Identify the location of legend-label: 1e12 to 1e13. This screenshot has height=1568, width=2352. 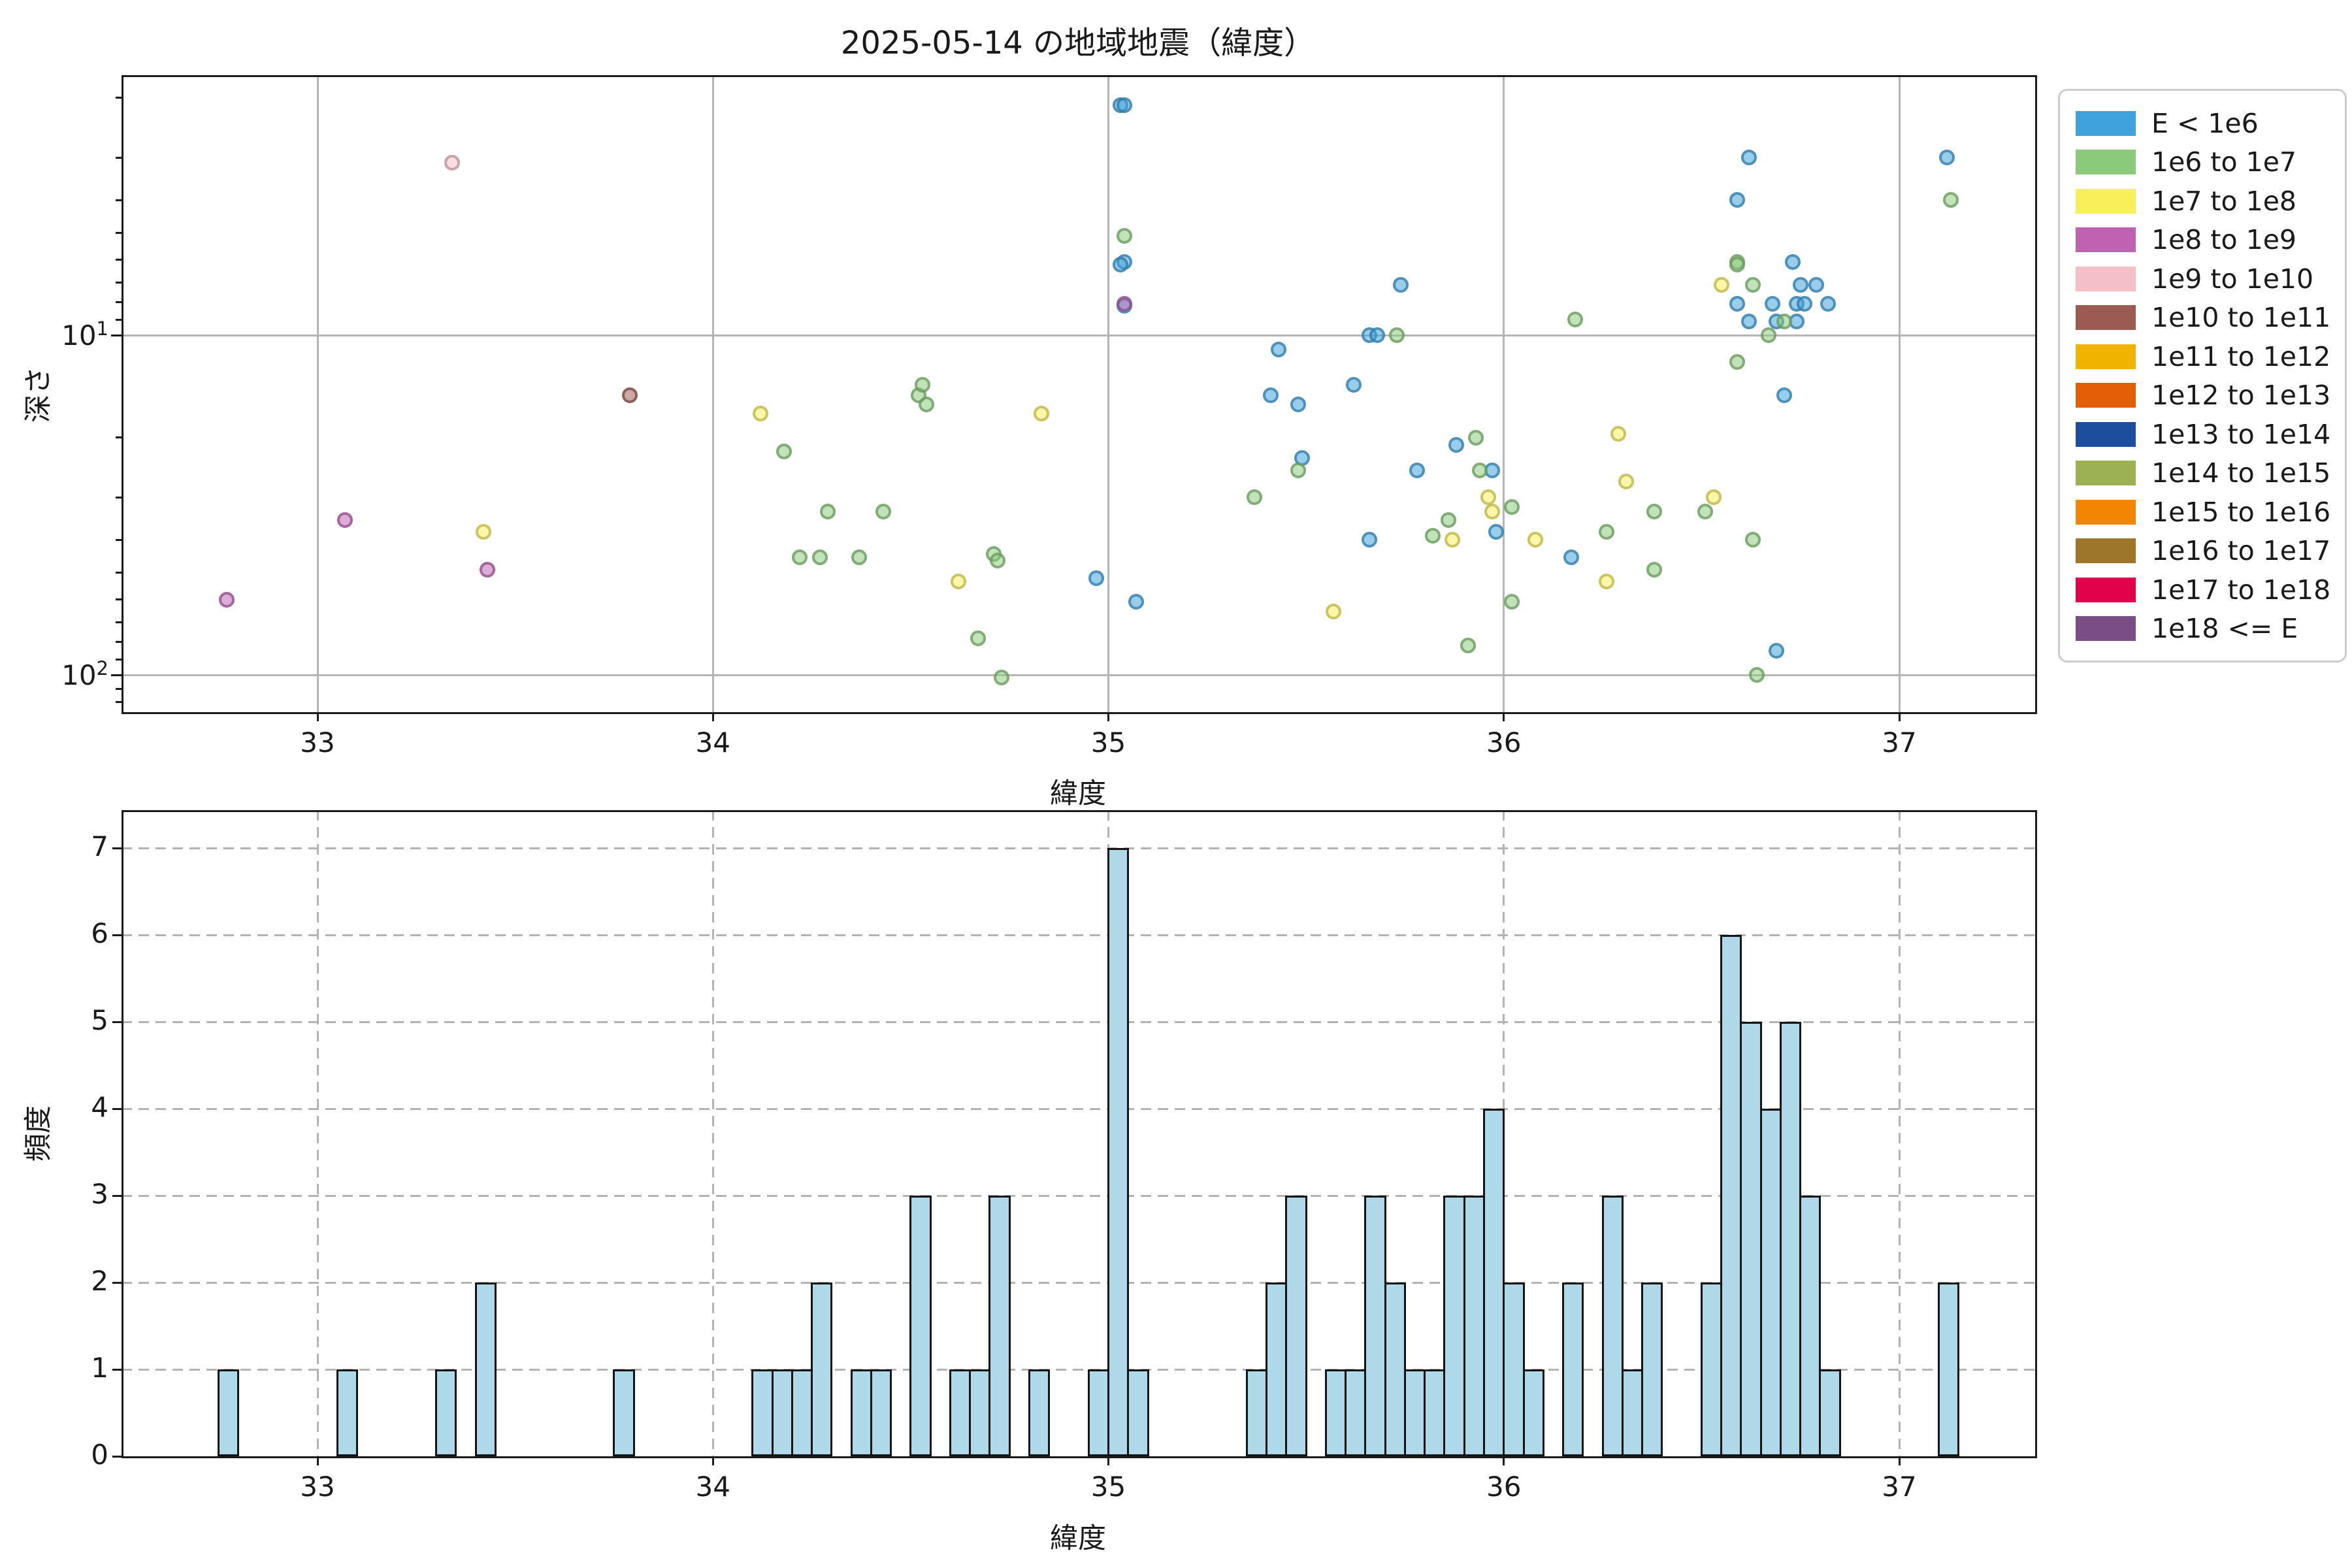
(2241, 396).